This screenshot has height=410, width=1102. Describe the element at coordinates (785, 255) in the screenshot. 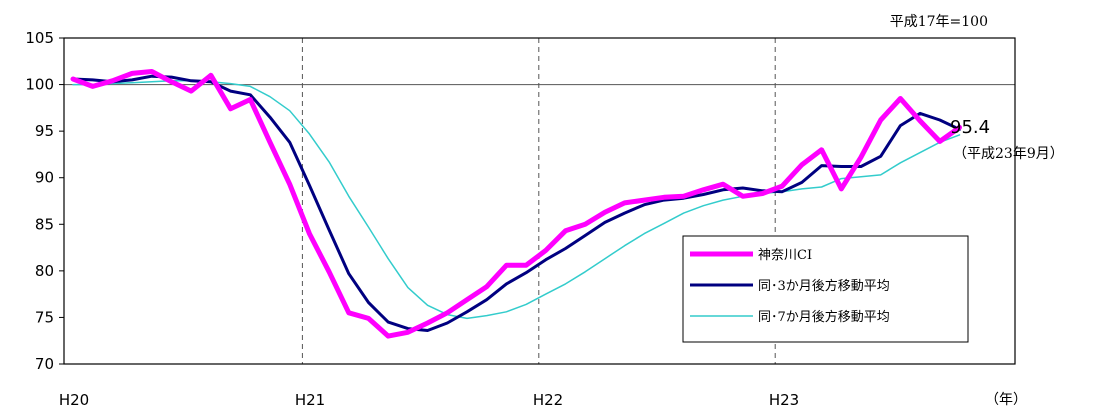

I see `legend-label-ci: 神奈川CI` at that location.